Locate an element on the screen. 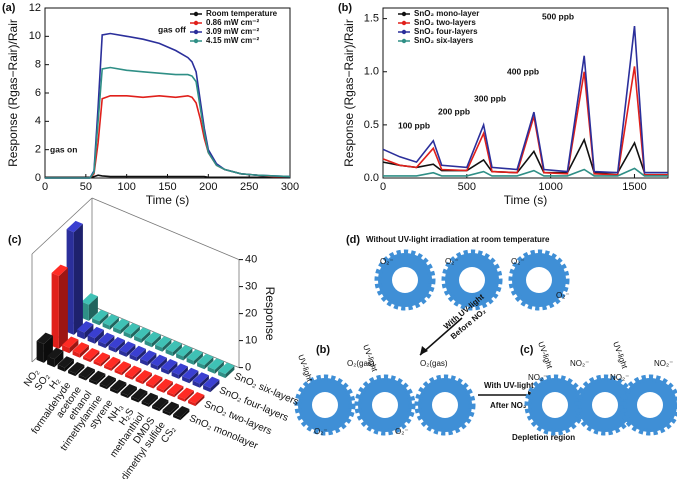 Image resolution: width=677 pixels, height=479 pixels. x-tick-label: 1000 is located at coordinates (550, 187).